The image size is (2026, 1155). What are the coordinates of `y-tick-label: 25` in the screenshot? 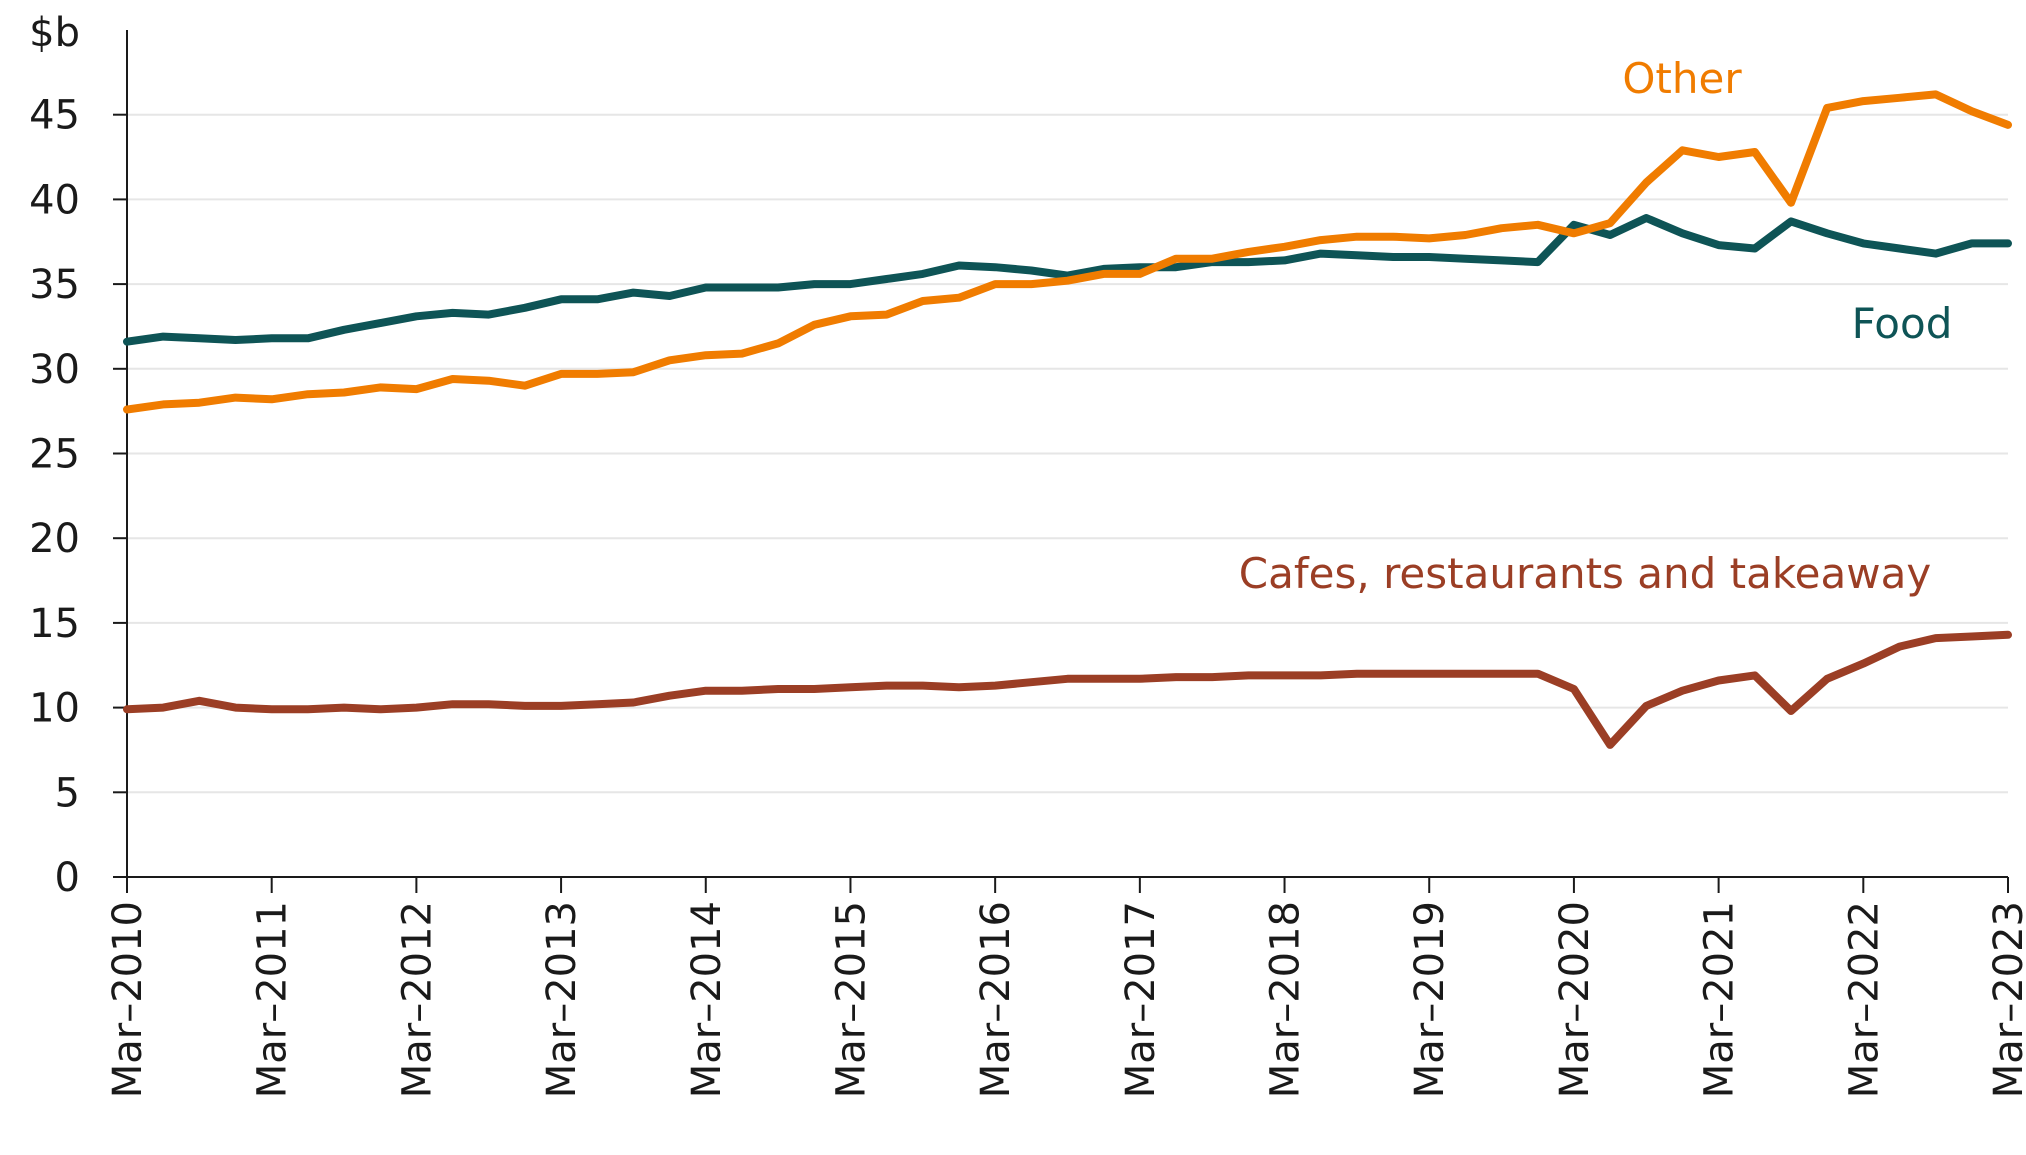 It's located at (54, 455).